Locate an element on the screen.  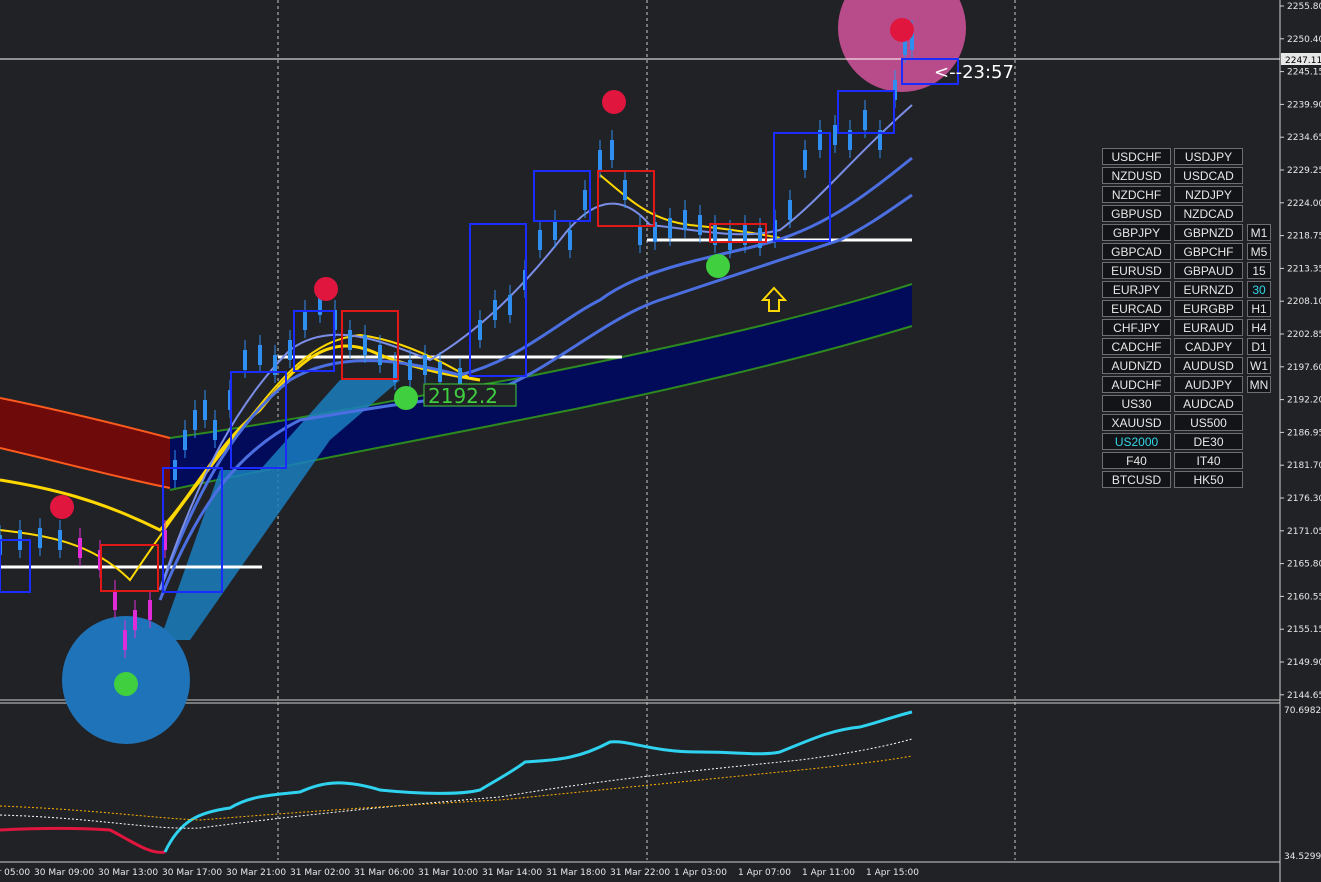
price-label: 2171.05 is located at coordinates (1304, 532).